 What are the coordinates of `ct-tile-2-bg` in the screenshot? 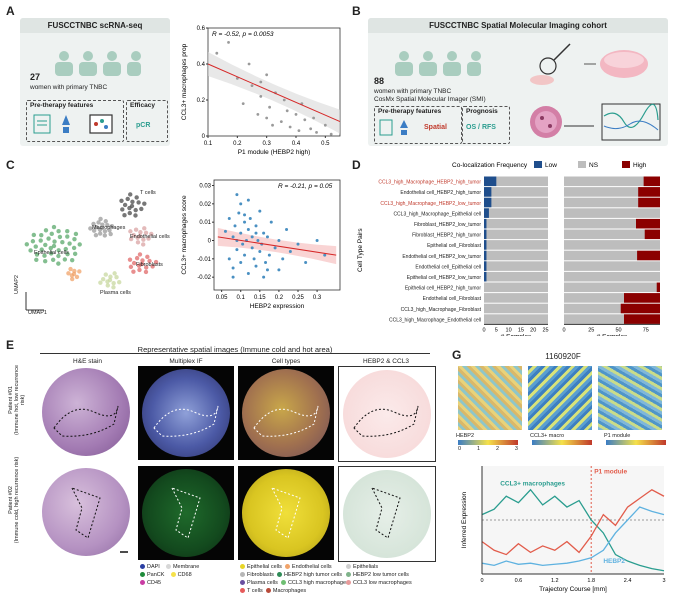 It's located at (286, 513).